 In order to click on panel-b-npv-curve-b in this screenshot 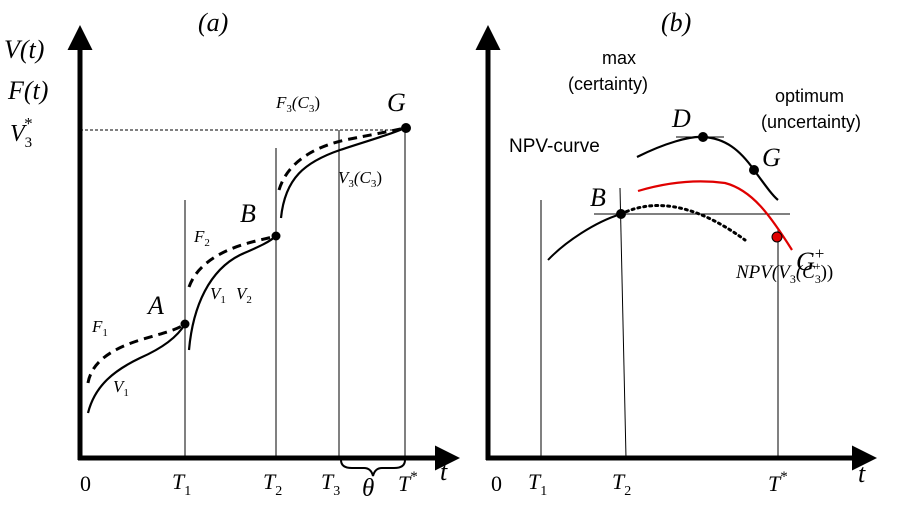, I will do `click(584, 237)`.